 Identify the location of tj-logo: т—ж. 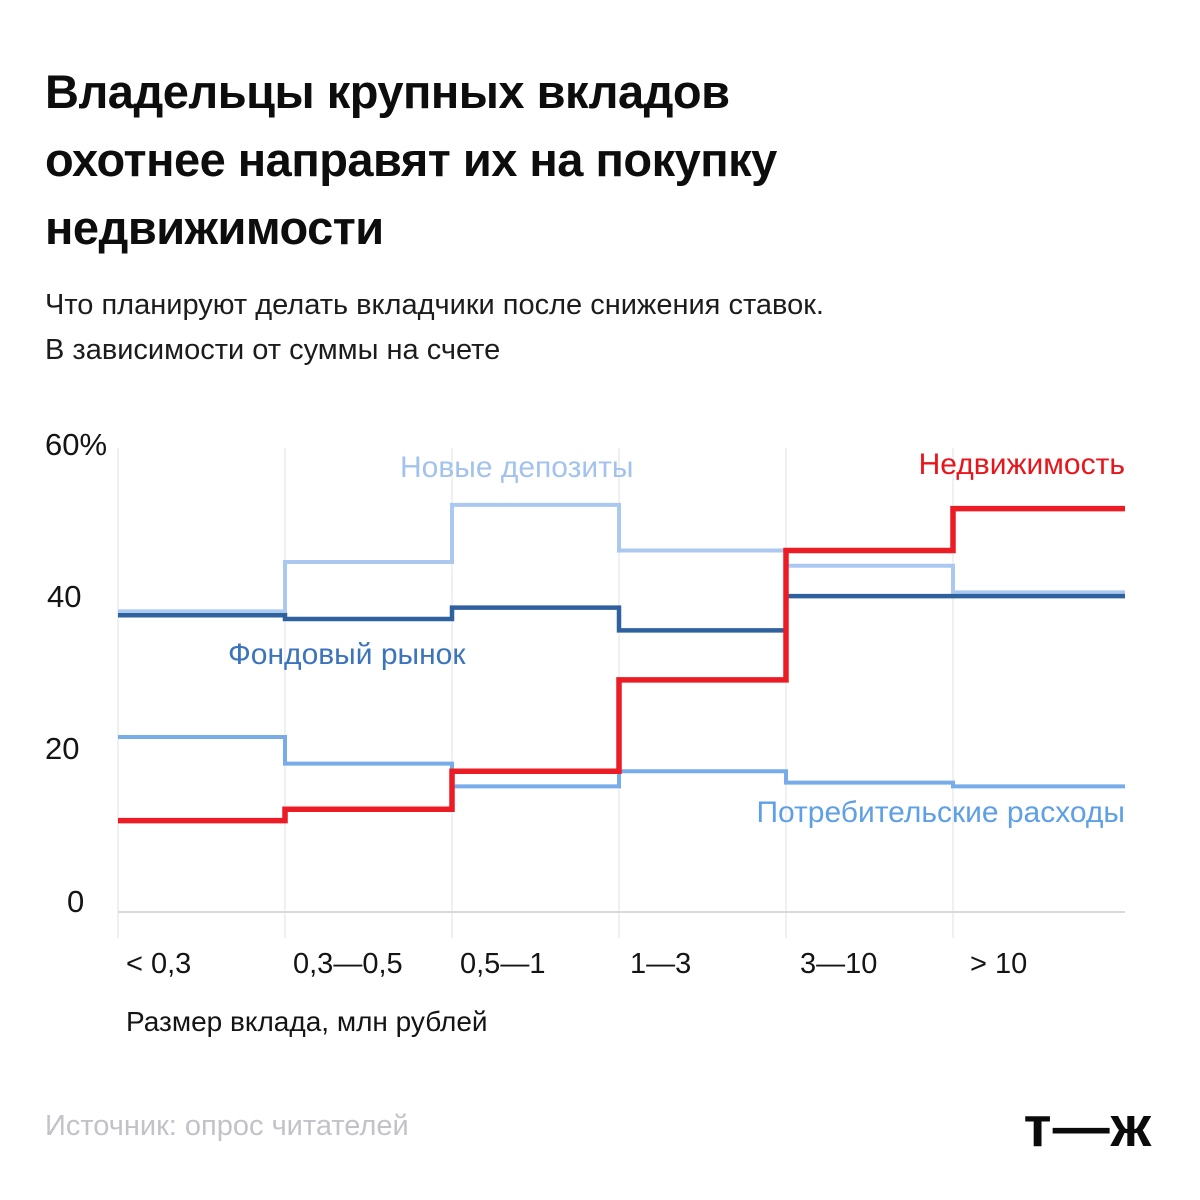
(1087, 1127).